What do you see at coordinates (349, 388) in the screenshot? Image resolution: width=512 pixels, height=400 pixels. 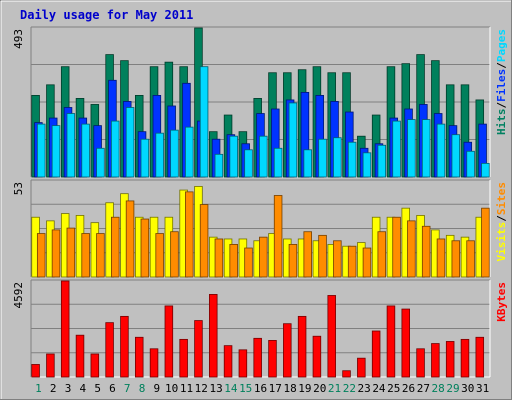 I see `x-tick-label: 22` at bounding box center [349, 388].